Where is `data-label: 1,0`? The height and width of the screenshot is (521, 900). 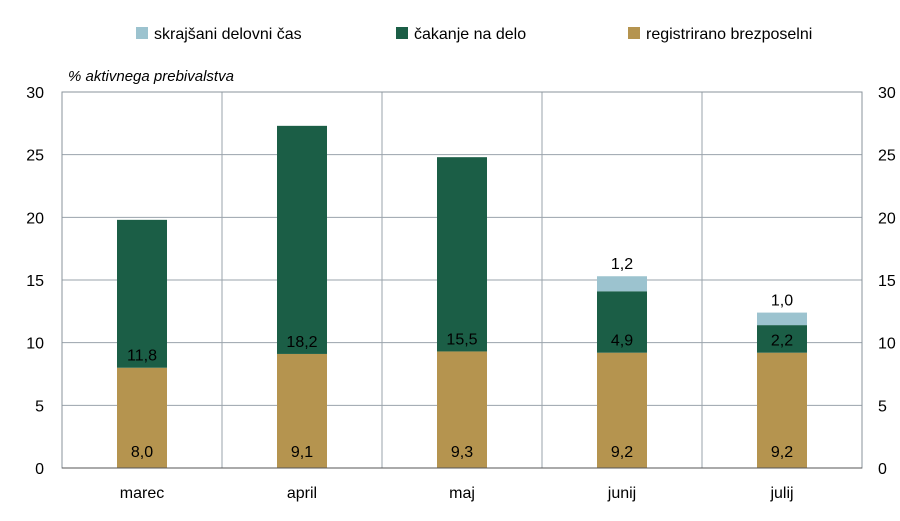 data-label: 1,0 is located at coordinates (782, 301).